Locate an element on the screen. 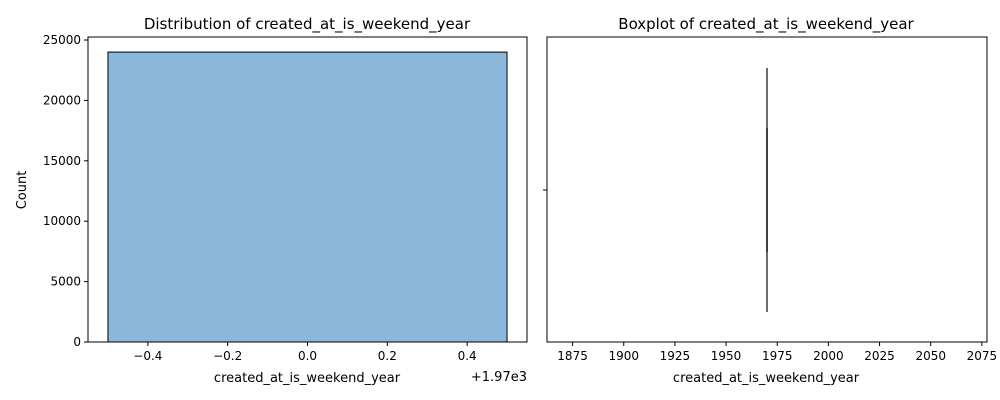 Image resolution: width=1000 pixels, height=400 pixels. histogram-y-tick-label: 0 is located at coordinates (77, 342).